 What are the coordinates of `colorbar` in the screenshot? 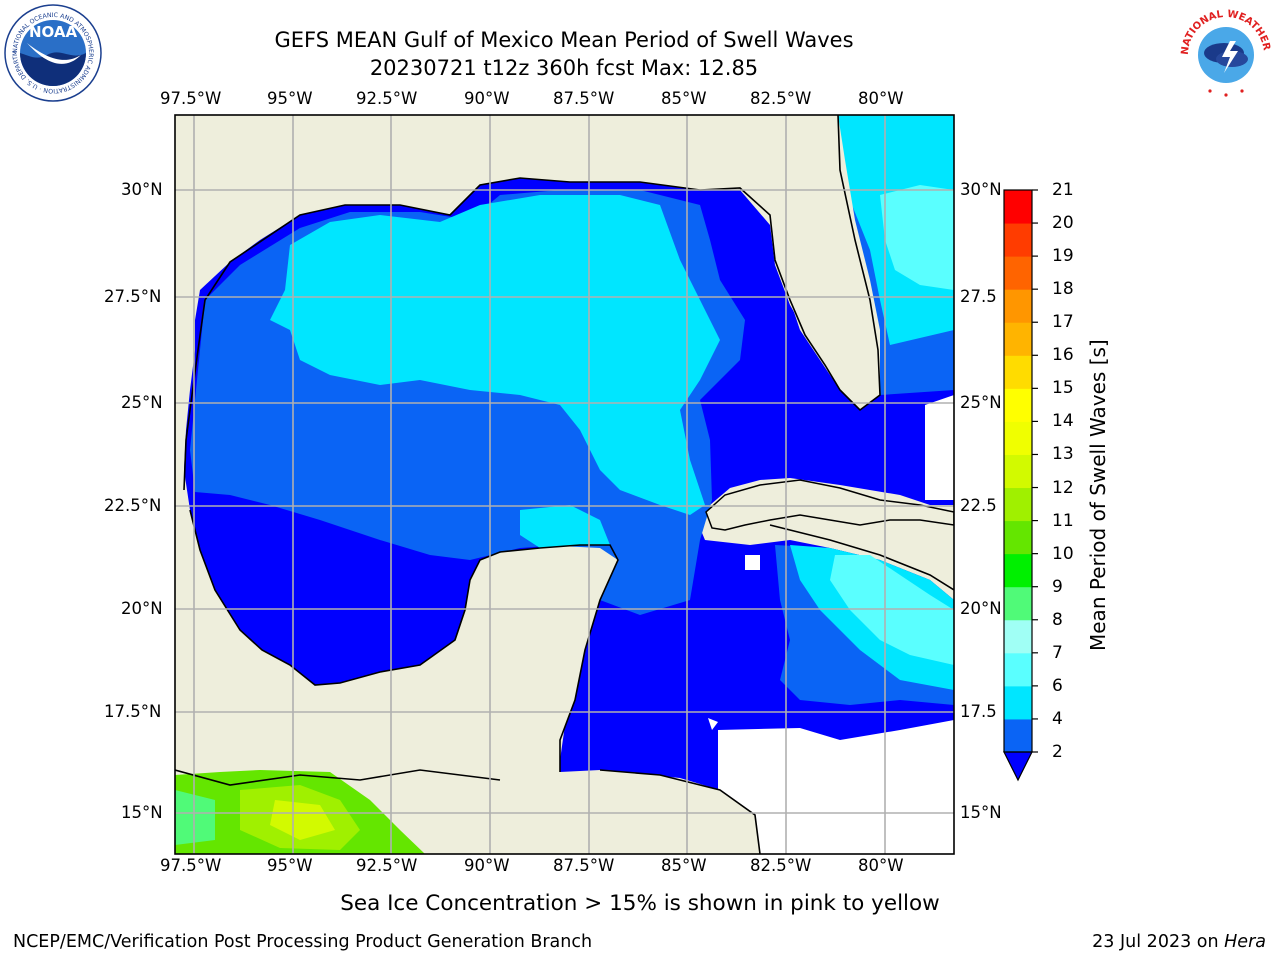 It's located at (1020, 485).